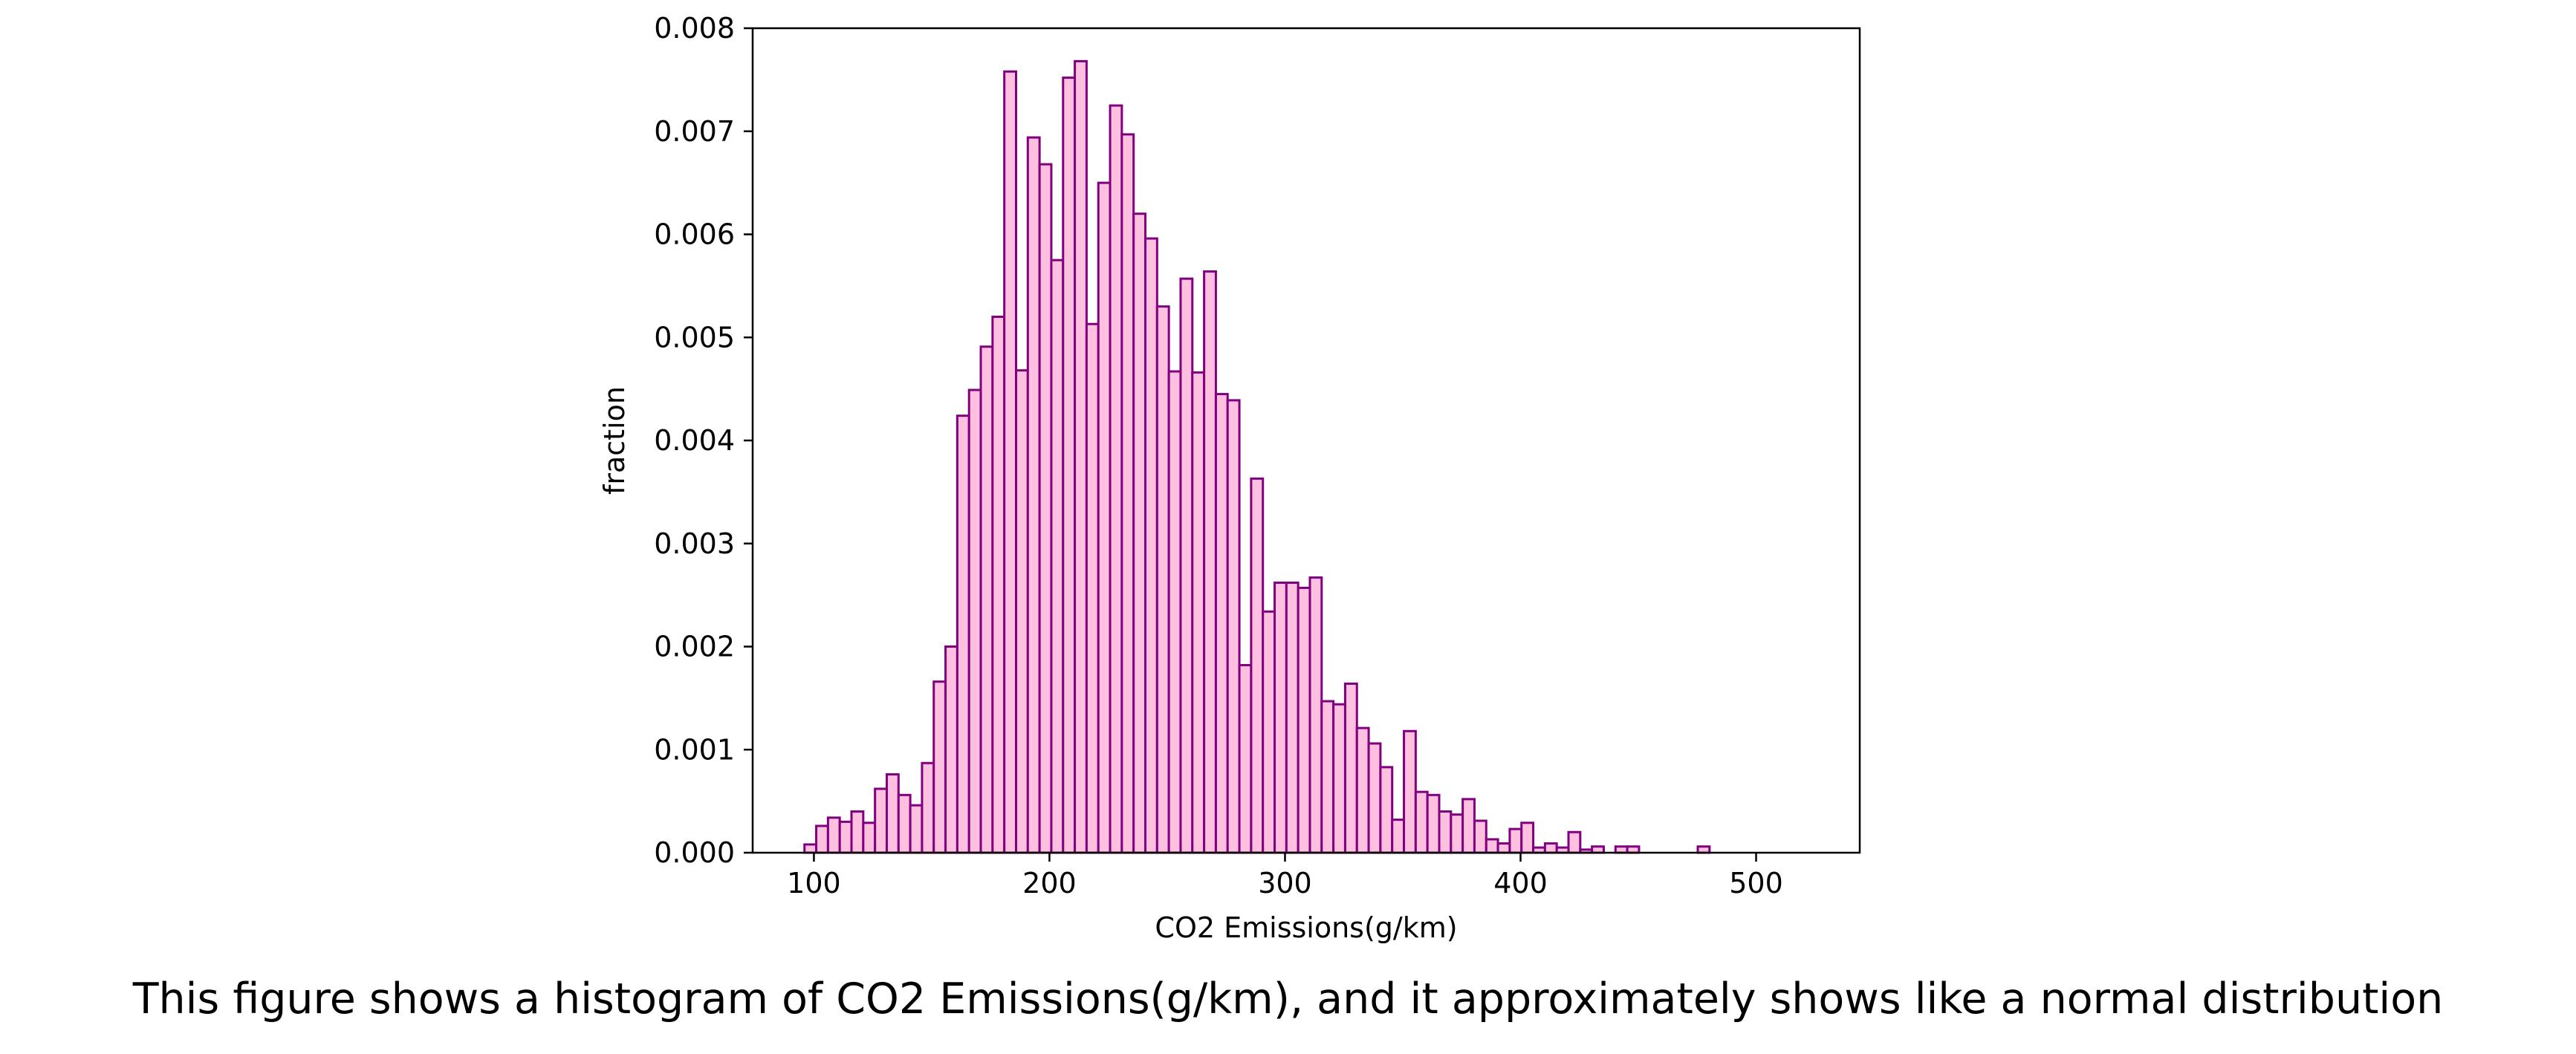 The height and width of the screenshot is (1054, 2576). I want to click on y-tick-label: 0.001, so click(694, 749).